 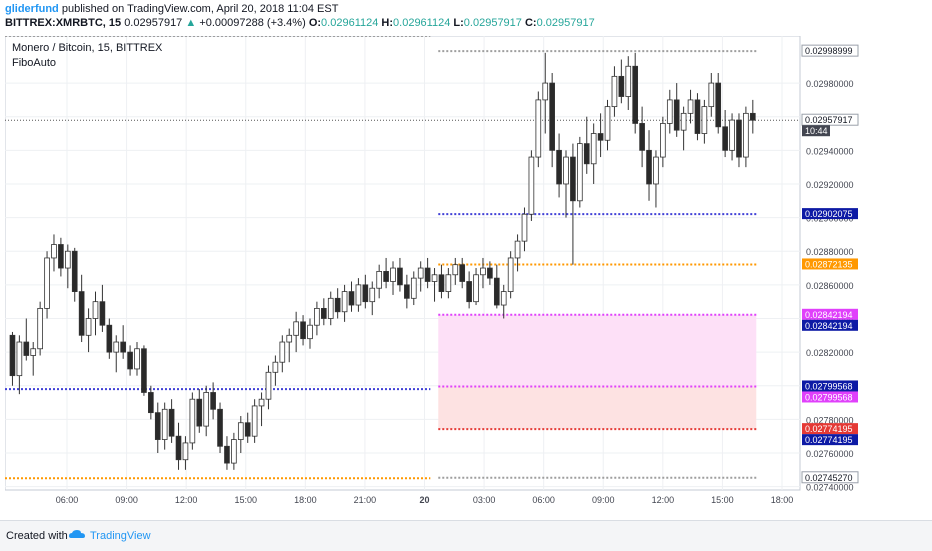 What do you see at coordinates (829, 440) in the screenshot?
I see `price-label-text: 0.02774195` at bounding box center [829, 440].